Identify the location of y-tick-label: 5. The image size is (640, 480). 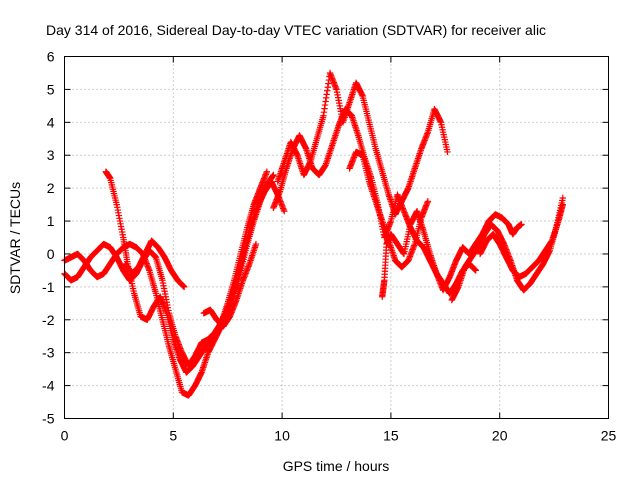
(51, 89).